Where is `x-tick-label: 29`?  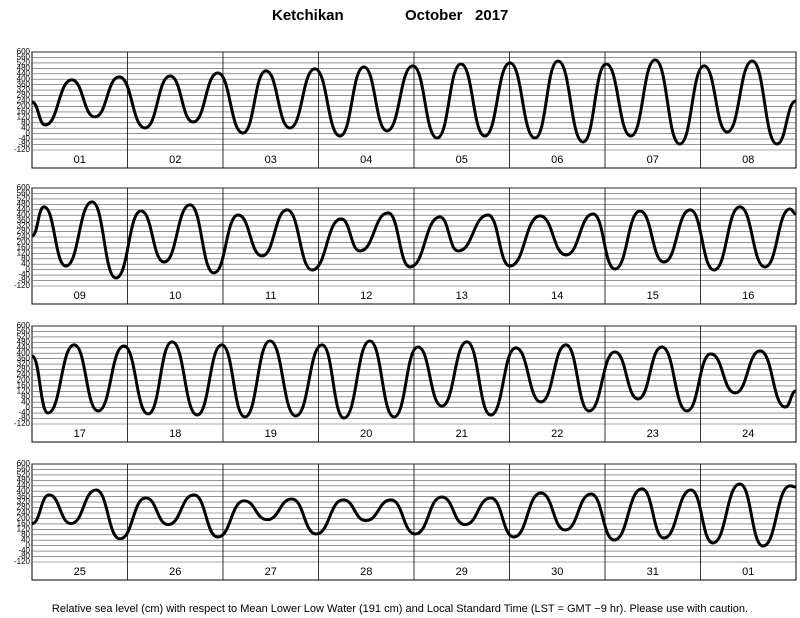
x-tick-label: 29 is located at coordinates (462, 572).